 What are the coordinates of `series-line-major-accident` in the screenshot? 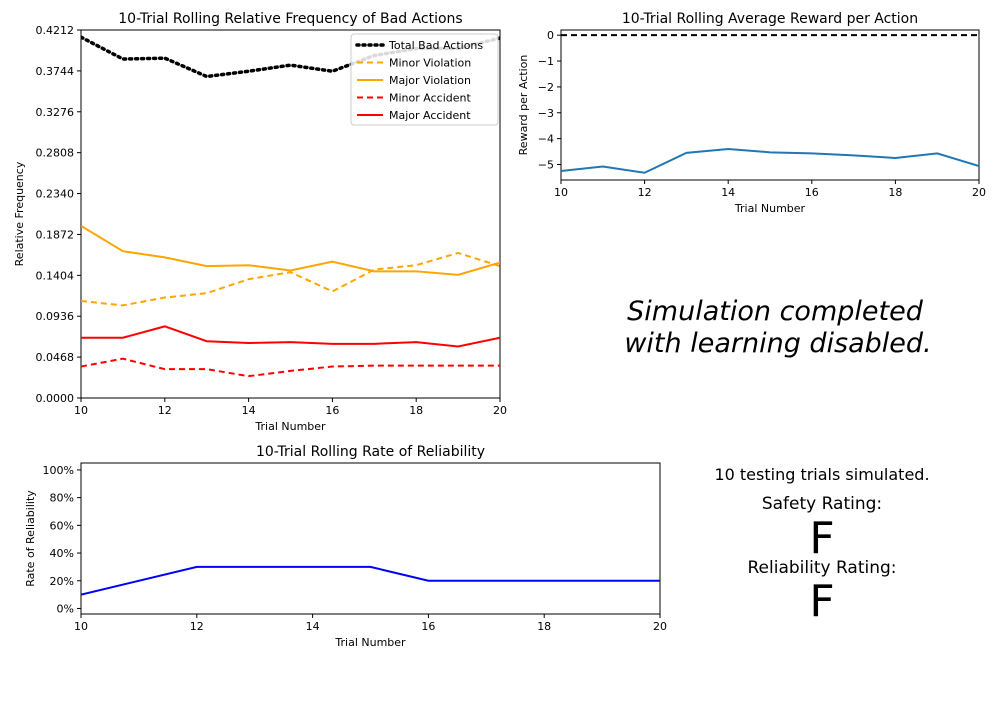 It's located at (290, 336).